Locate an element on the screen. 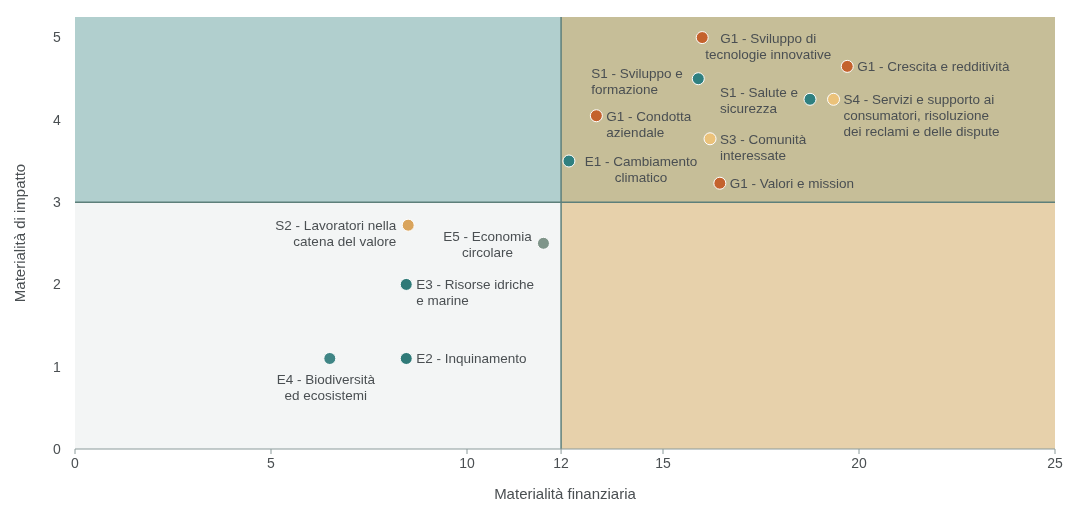 This screenshot has height=511, width=1068. annotation: G1 - Valori e mission is located at coordinates (792, 184).